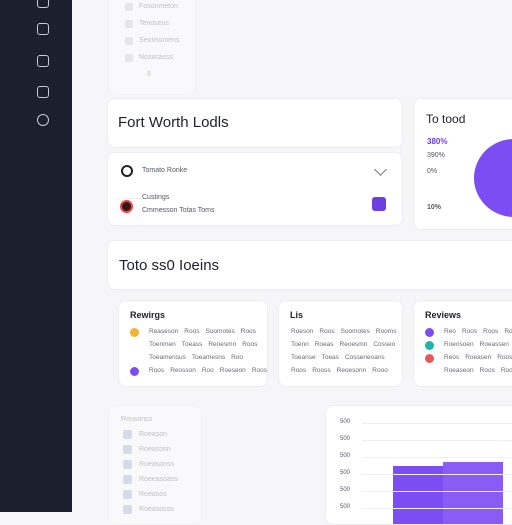 The image size is (512, 525). What do you see at coordinates (351, 370) in the screenshot?
I see `row-text: Reoesonn` at bounding box center [351, 370].